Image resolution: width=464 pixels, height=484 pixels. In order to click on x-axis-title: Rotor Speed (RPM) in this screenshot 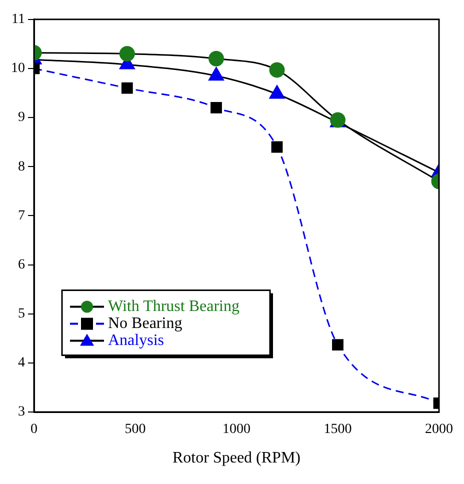, I will do `click(236, 458)`.